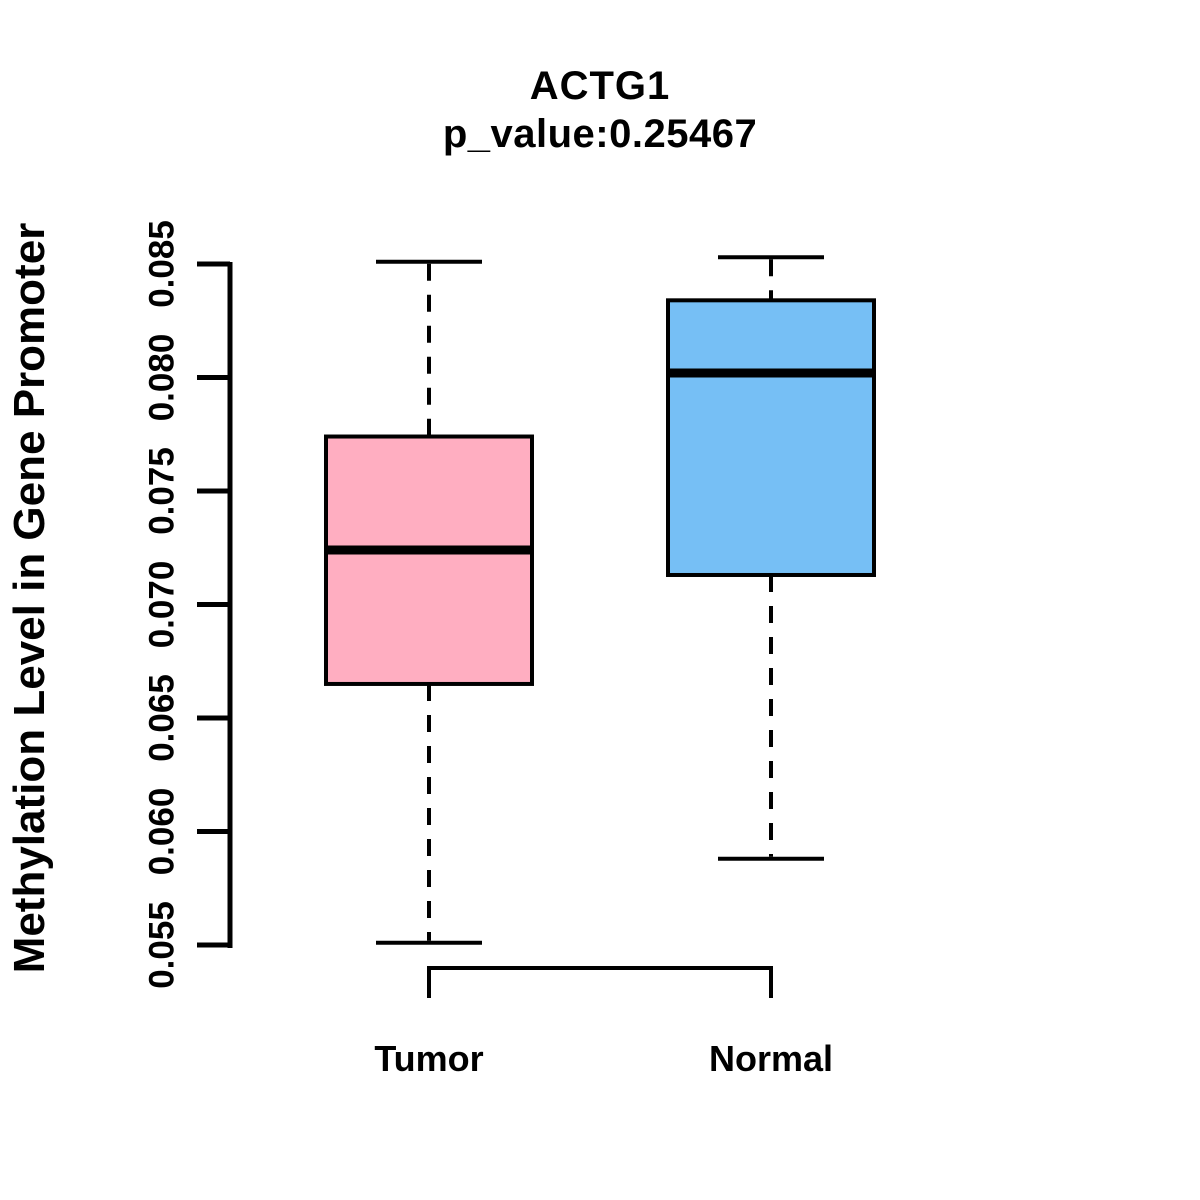 This screenshot has width=1200, height=1200. I want to click on y-axis-tick-label: 0.075, so click(162, 491).